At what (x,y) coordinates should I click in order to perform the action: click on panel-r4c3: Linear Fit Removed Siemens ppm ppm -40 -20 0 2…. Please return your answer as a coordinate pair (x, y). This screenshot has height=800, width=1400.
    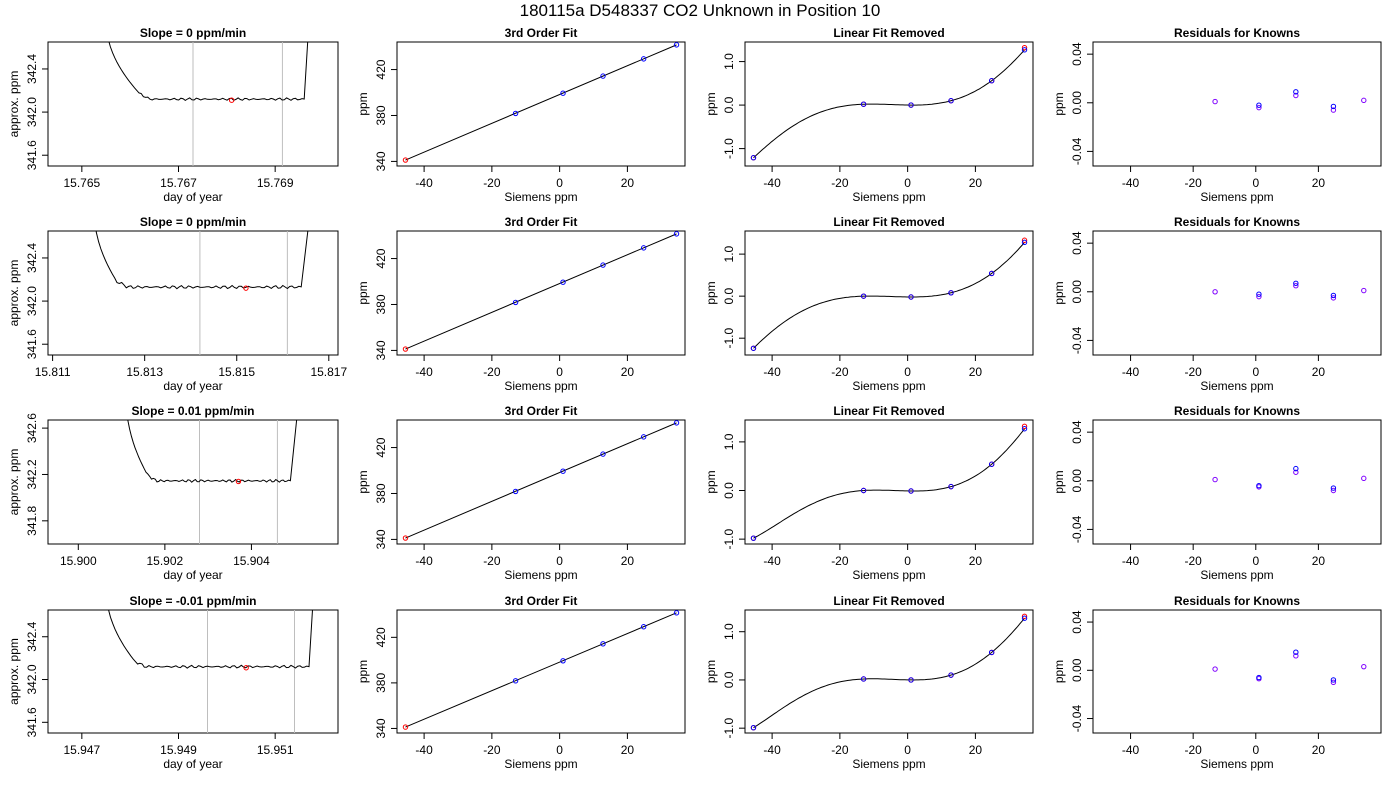
    Looking at the image, I should click on (869, 682).